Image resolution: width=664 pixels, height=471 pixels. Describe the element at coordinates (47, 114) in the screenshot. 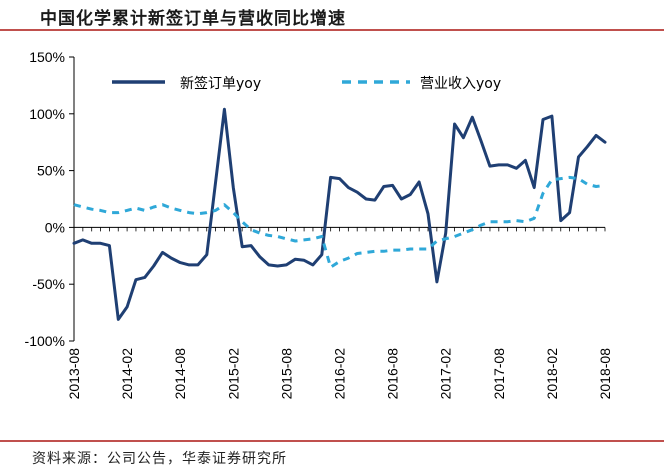

I see `y-tick-label: 100%` at that location.